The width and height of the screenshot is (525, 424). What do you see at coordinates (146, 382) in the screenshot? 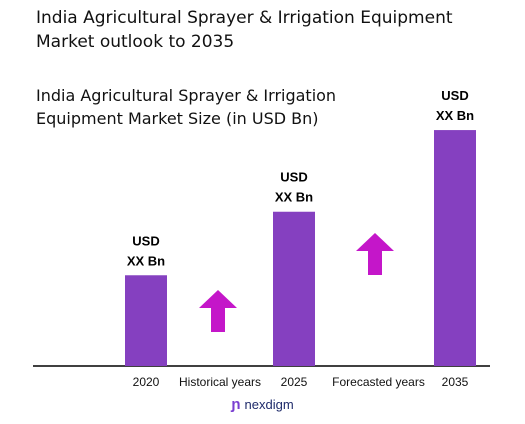
I see `x-tick-label: 2020` at bounding box center [146, 382].